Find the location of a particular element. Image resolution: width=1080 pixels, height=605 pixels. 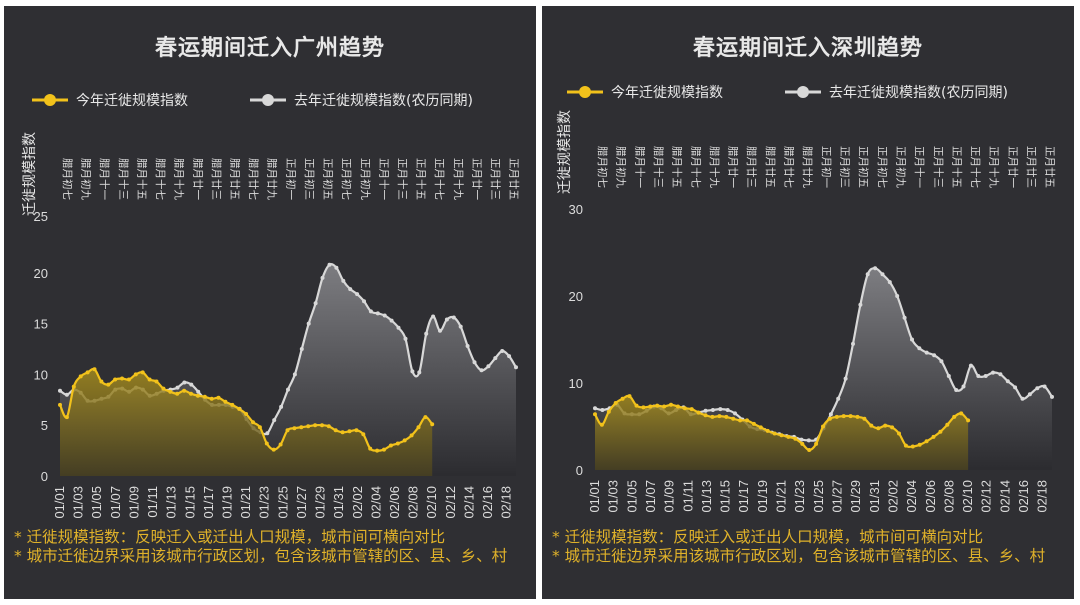

x-tick-label: 01/11 is located at coordinates (152, 502).